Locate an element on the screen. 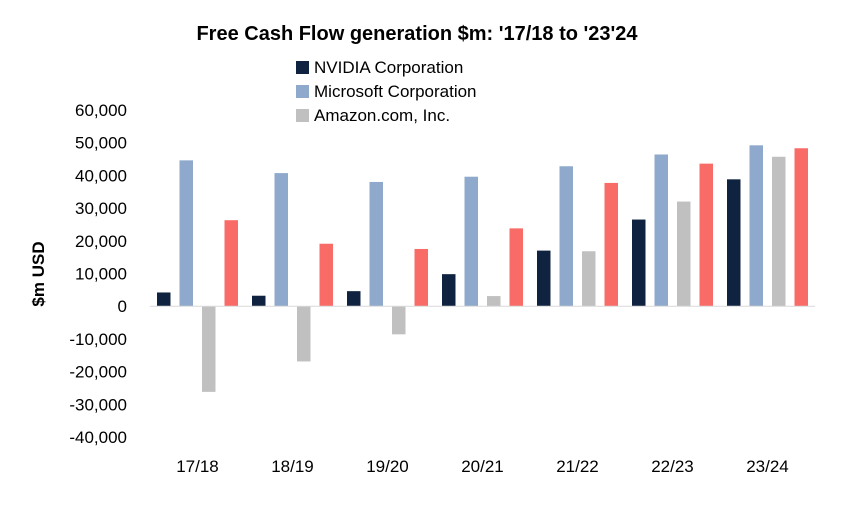 The image size is (868, 505). x-tick-label: 18/19 is located at coordinates (292, 466).